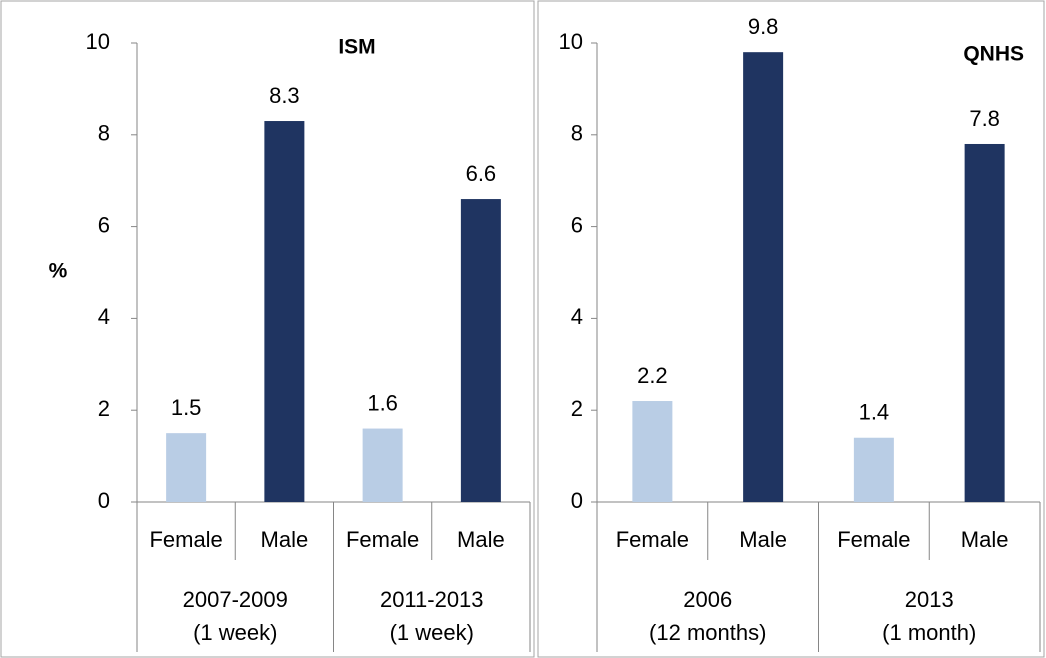 The image size is (1046, 658). Describe the element at coordinates (382, 402) in the screenshot. I see `data-label: 1.6` at that location.